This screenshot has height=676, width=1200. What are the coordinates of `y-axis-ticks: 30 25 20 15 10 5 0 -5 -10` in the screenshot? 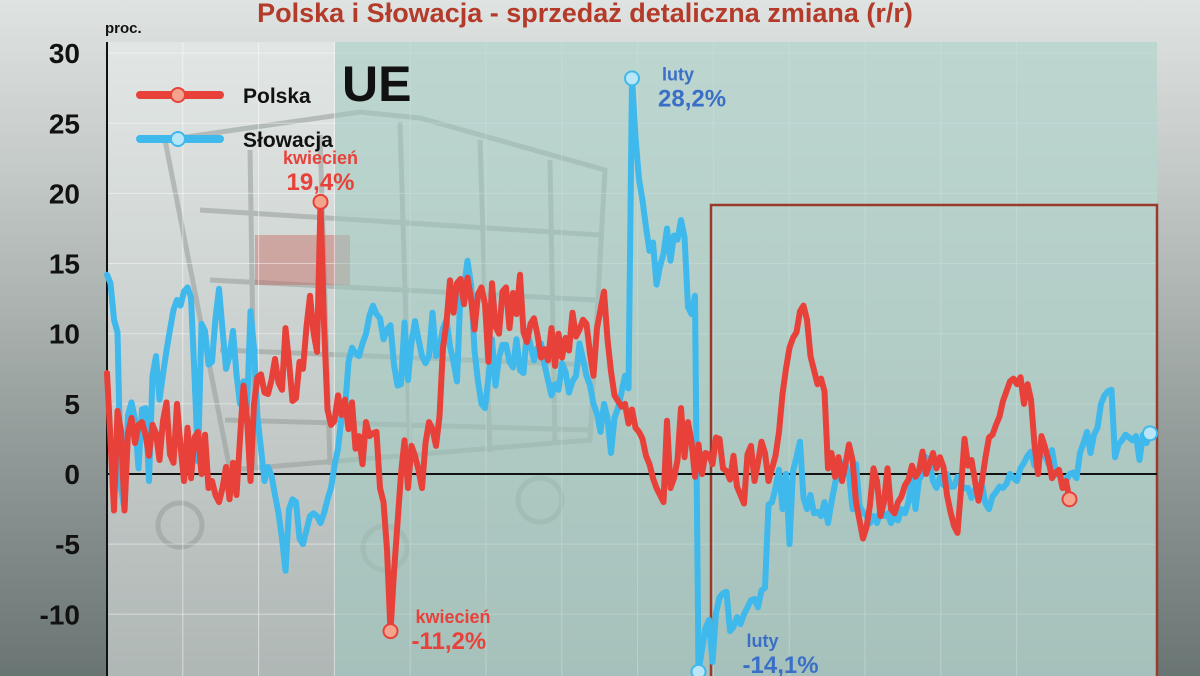 It's located at (60, 334).